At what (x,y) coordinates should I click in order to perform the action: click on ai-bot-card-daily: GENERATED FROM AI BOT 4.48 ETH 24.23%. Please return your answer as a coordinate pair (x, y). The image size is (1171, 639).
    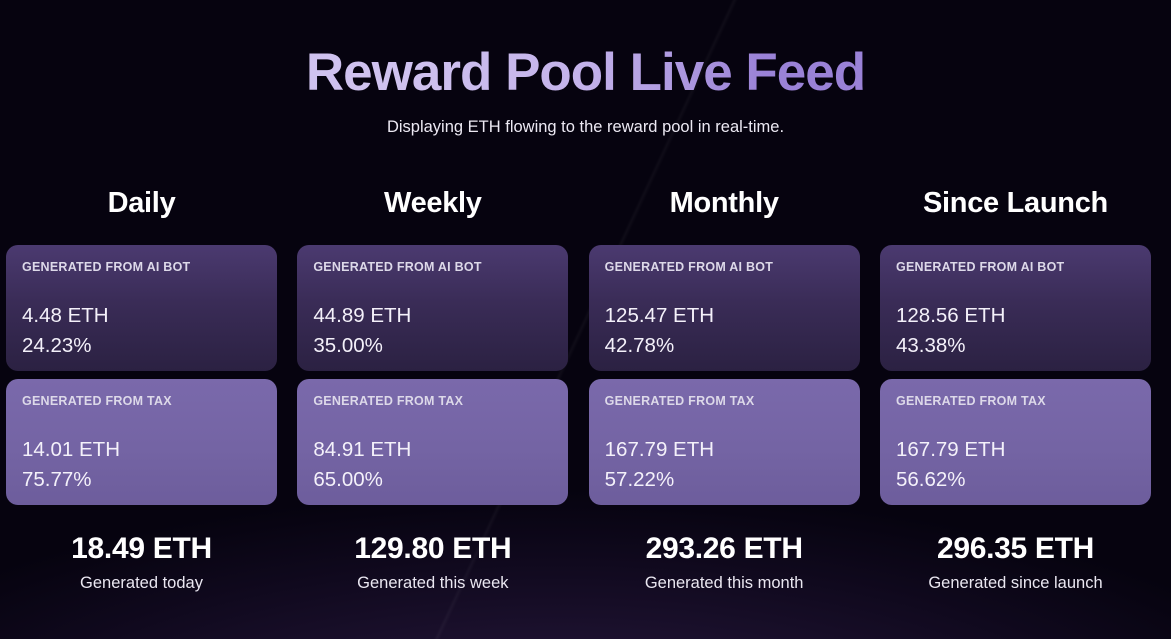
    Looking at the image, I should click on (141, 308).